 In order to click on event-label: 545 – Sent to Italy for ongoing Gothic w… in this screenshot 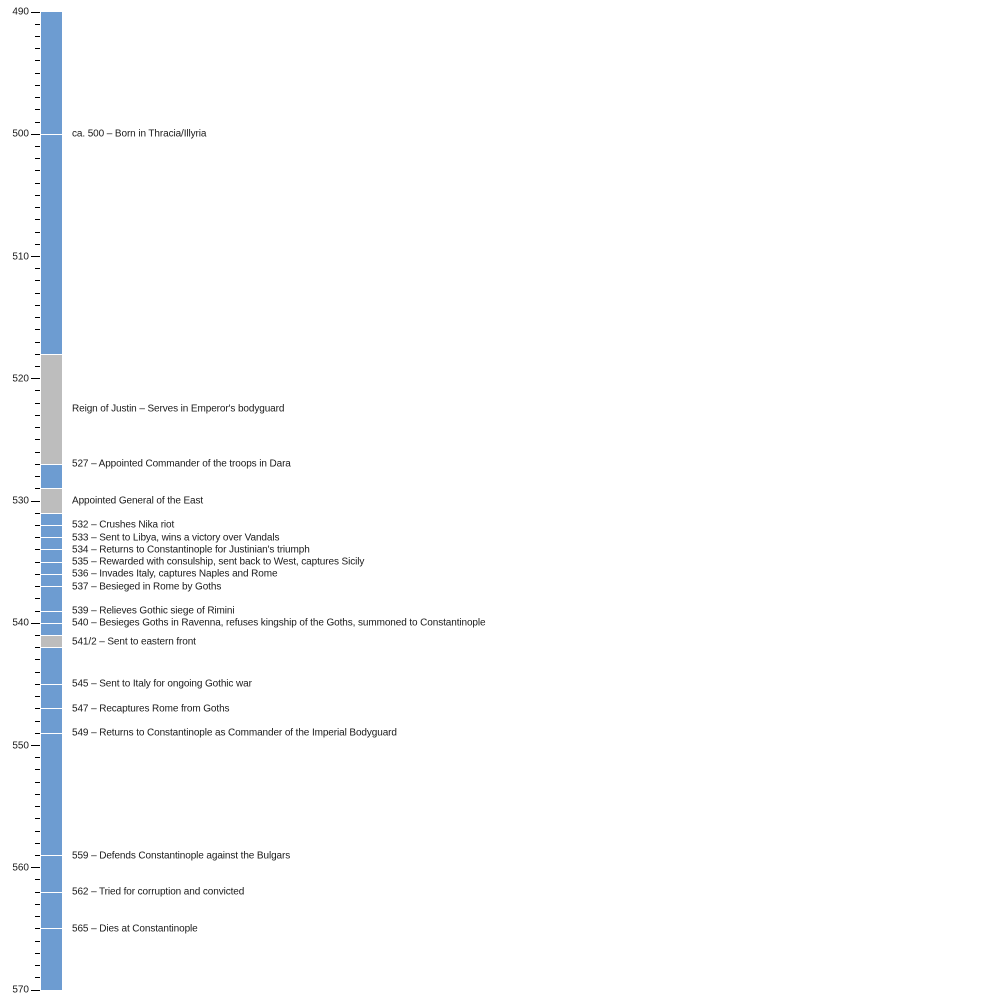, I will do `click(162, 684)`.